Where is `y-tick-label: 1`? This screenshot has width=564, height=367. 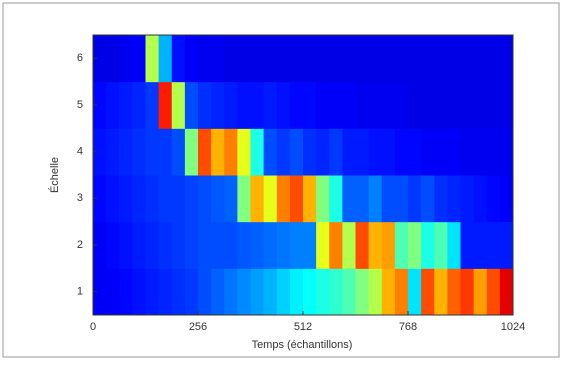 y-tick-label: 1 is located at coordinates (80, 292).